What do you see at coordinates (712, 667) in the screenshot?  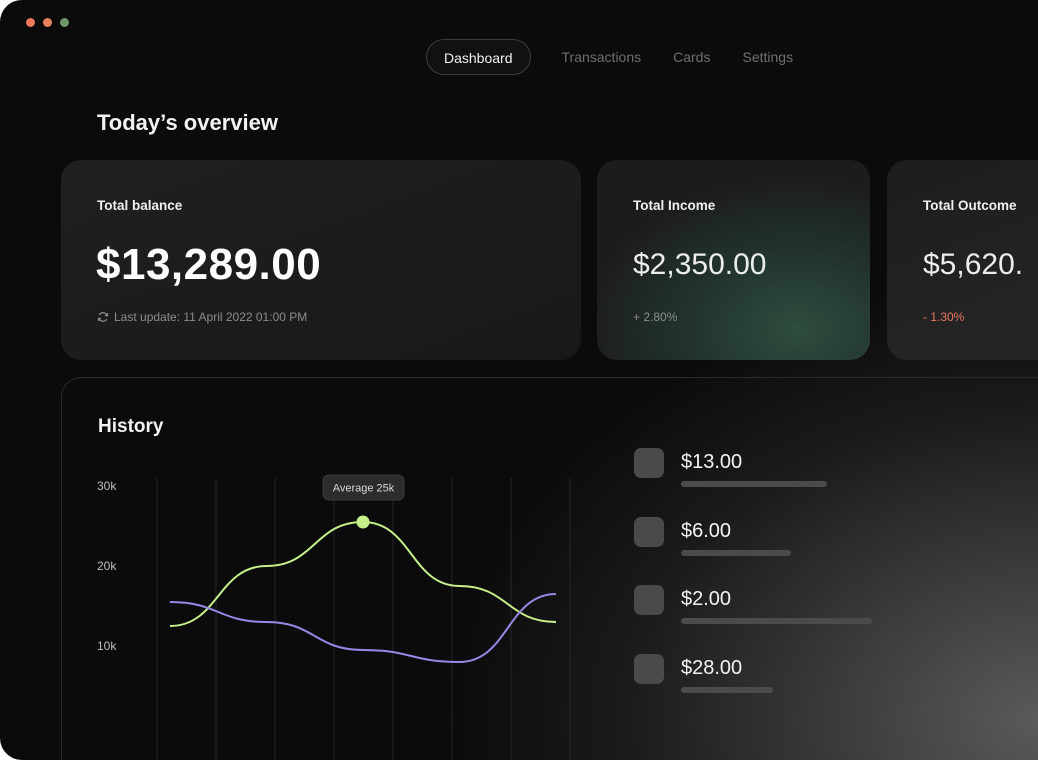 I see `transaction-amount: $28.00` at bounding box center [712, 667].